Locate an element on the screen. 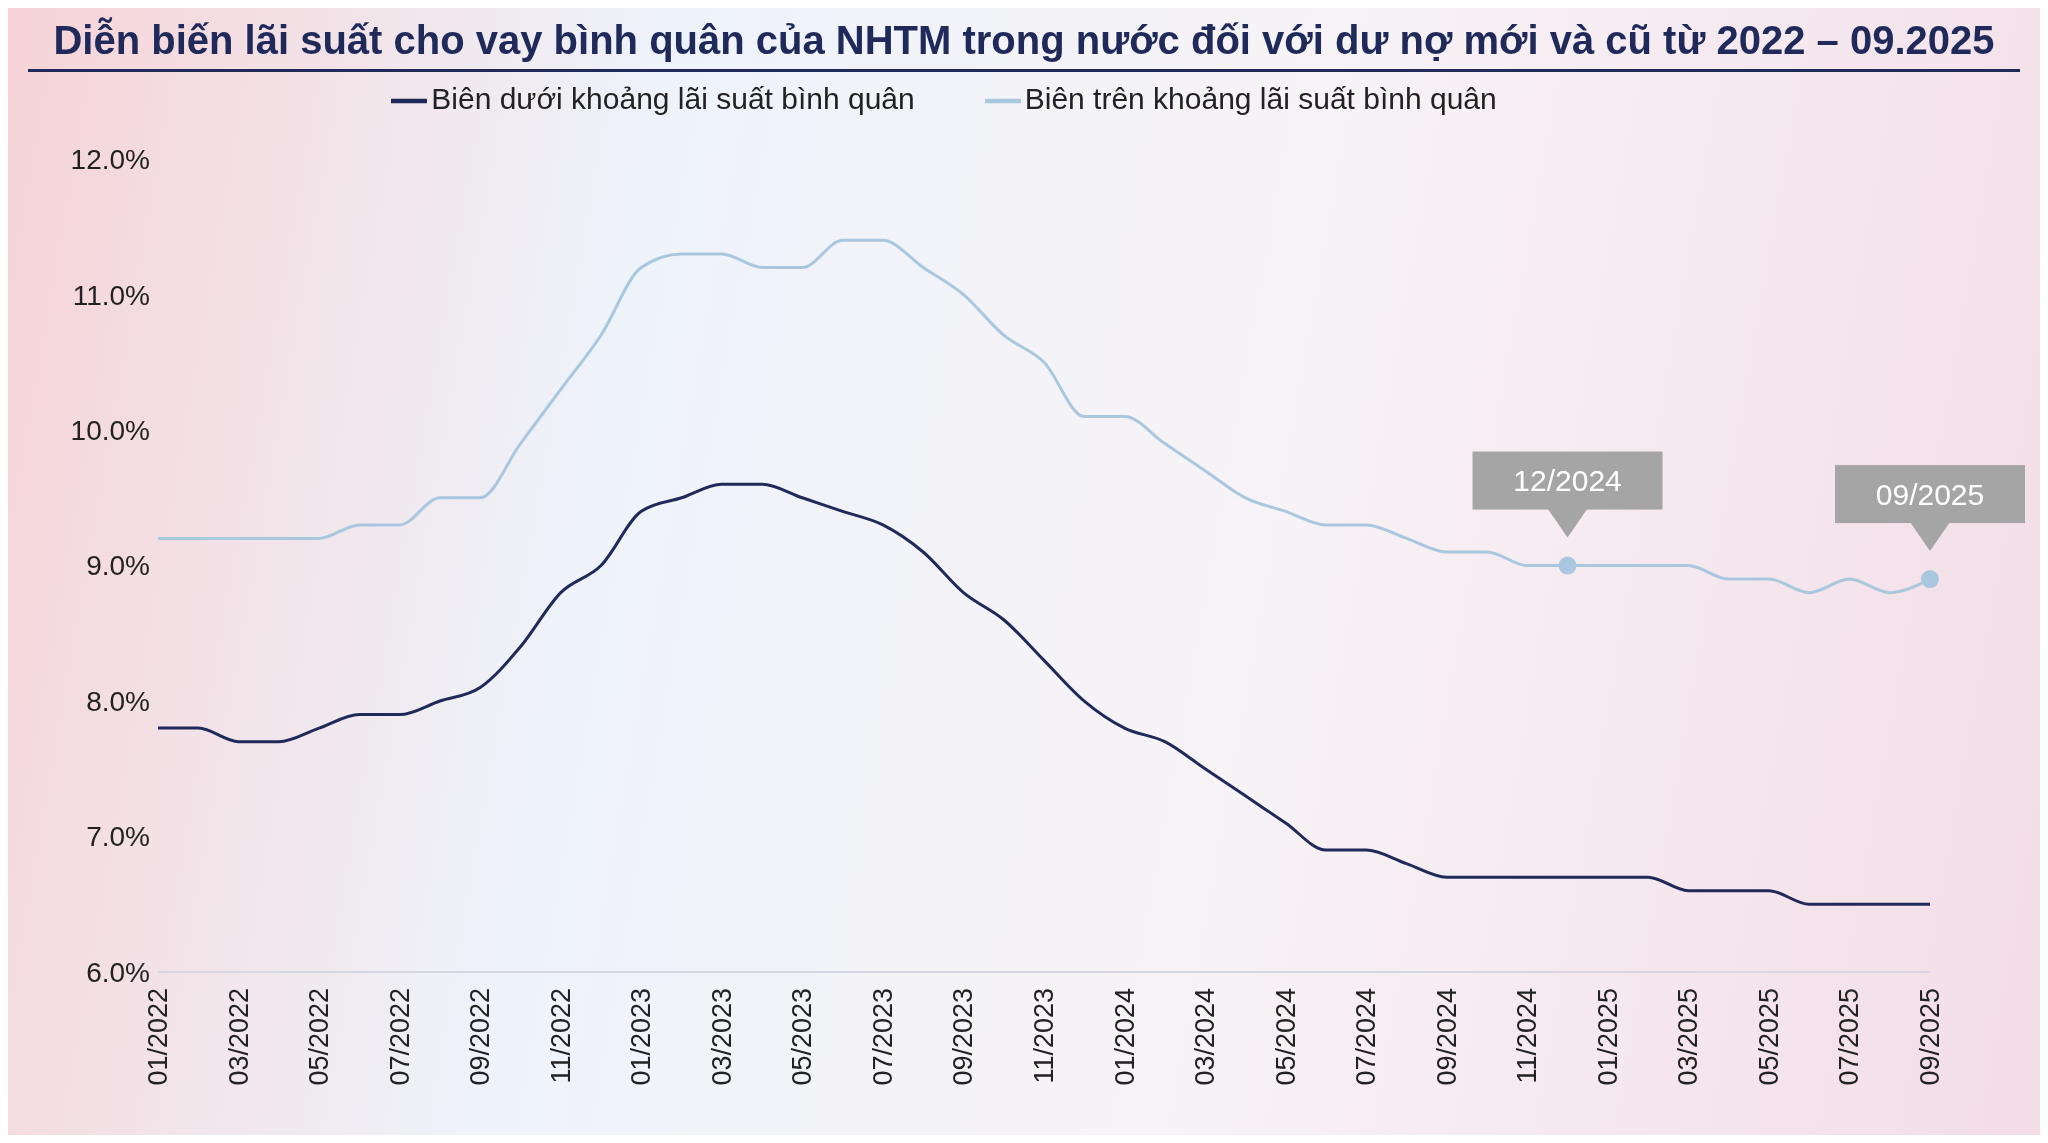  y-tick-label: 6.0% is located at coordinates (118, 972).